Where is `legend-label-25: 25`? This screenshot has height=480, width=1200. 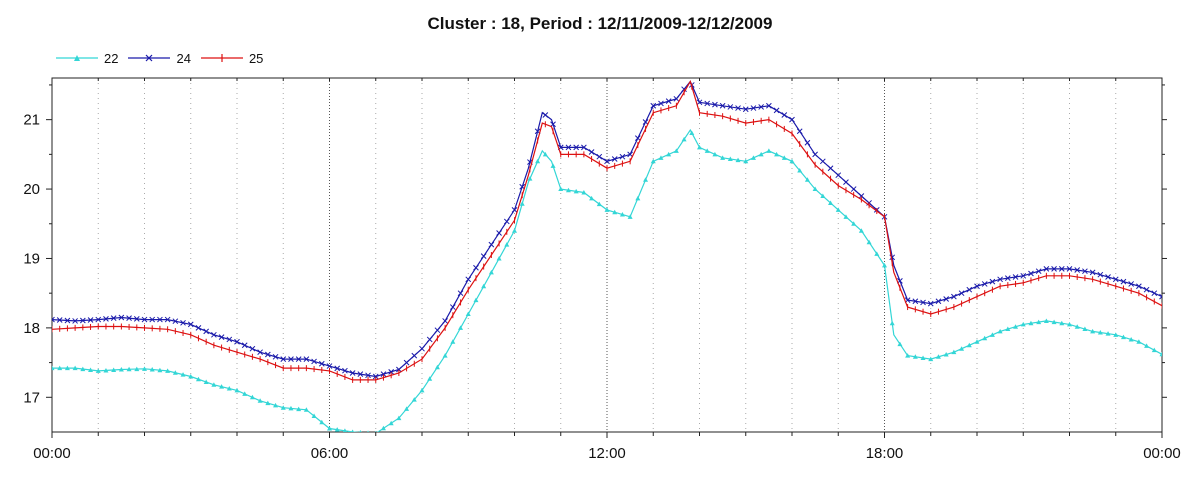 legend-label-25: 25 is located at coordinates (256, 58).